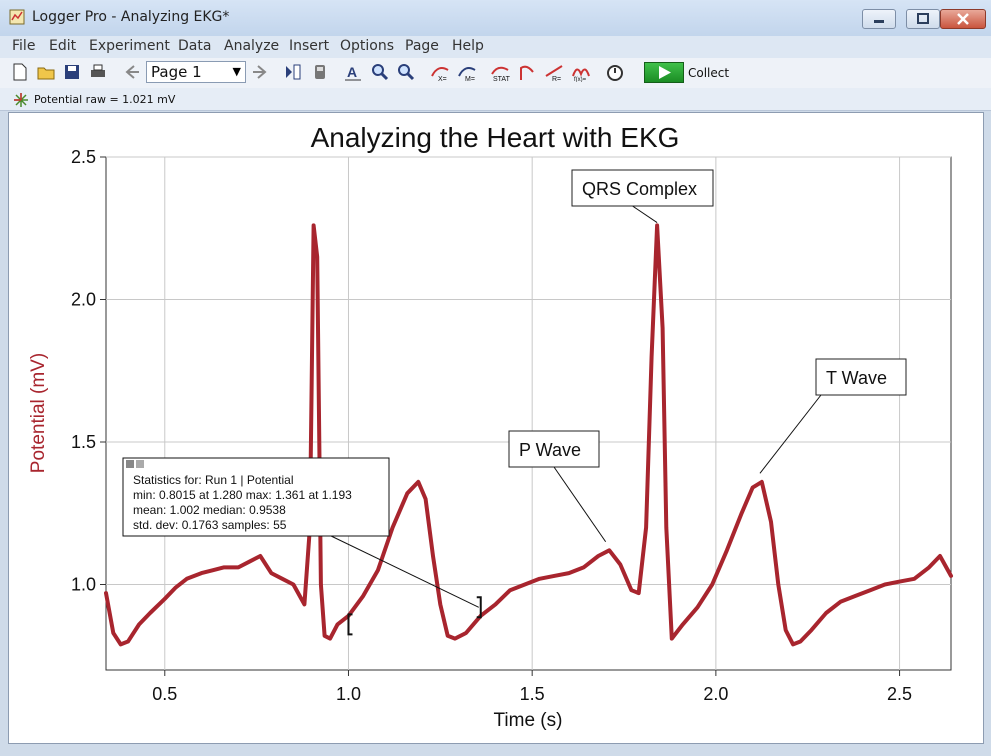 Image resolution: width=991 pixels, height=756 pixels. I want to click on svg-text: f(x)=, so click(580, 79).